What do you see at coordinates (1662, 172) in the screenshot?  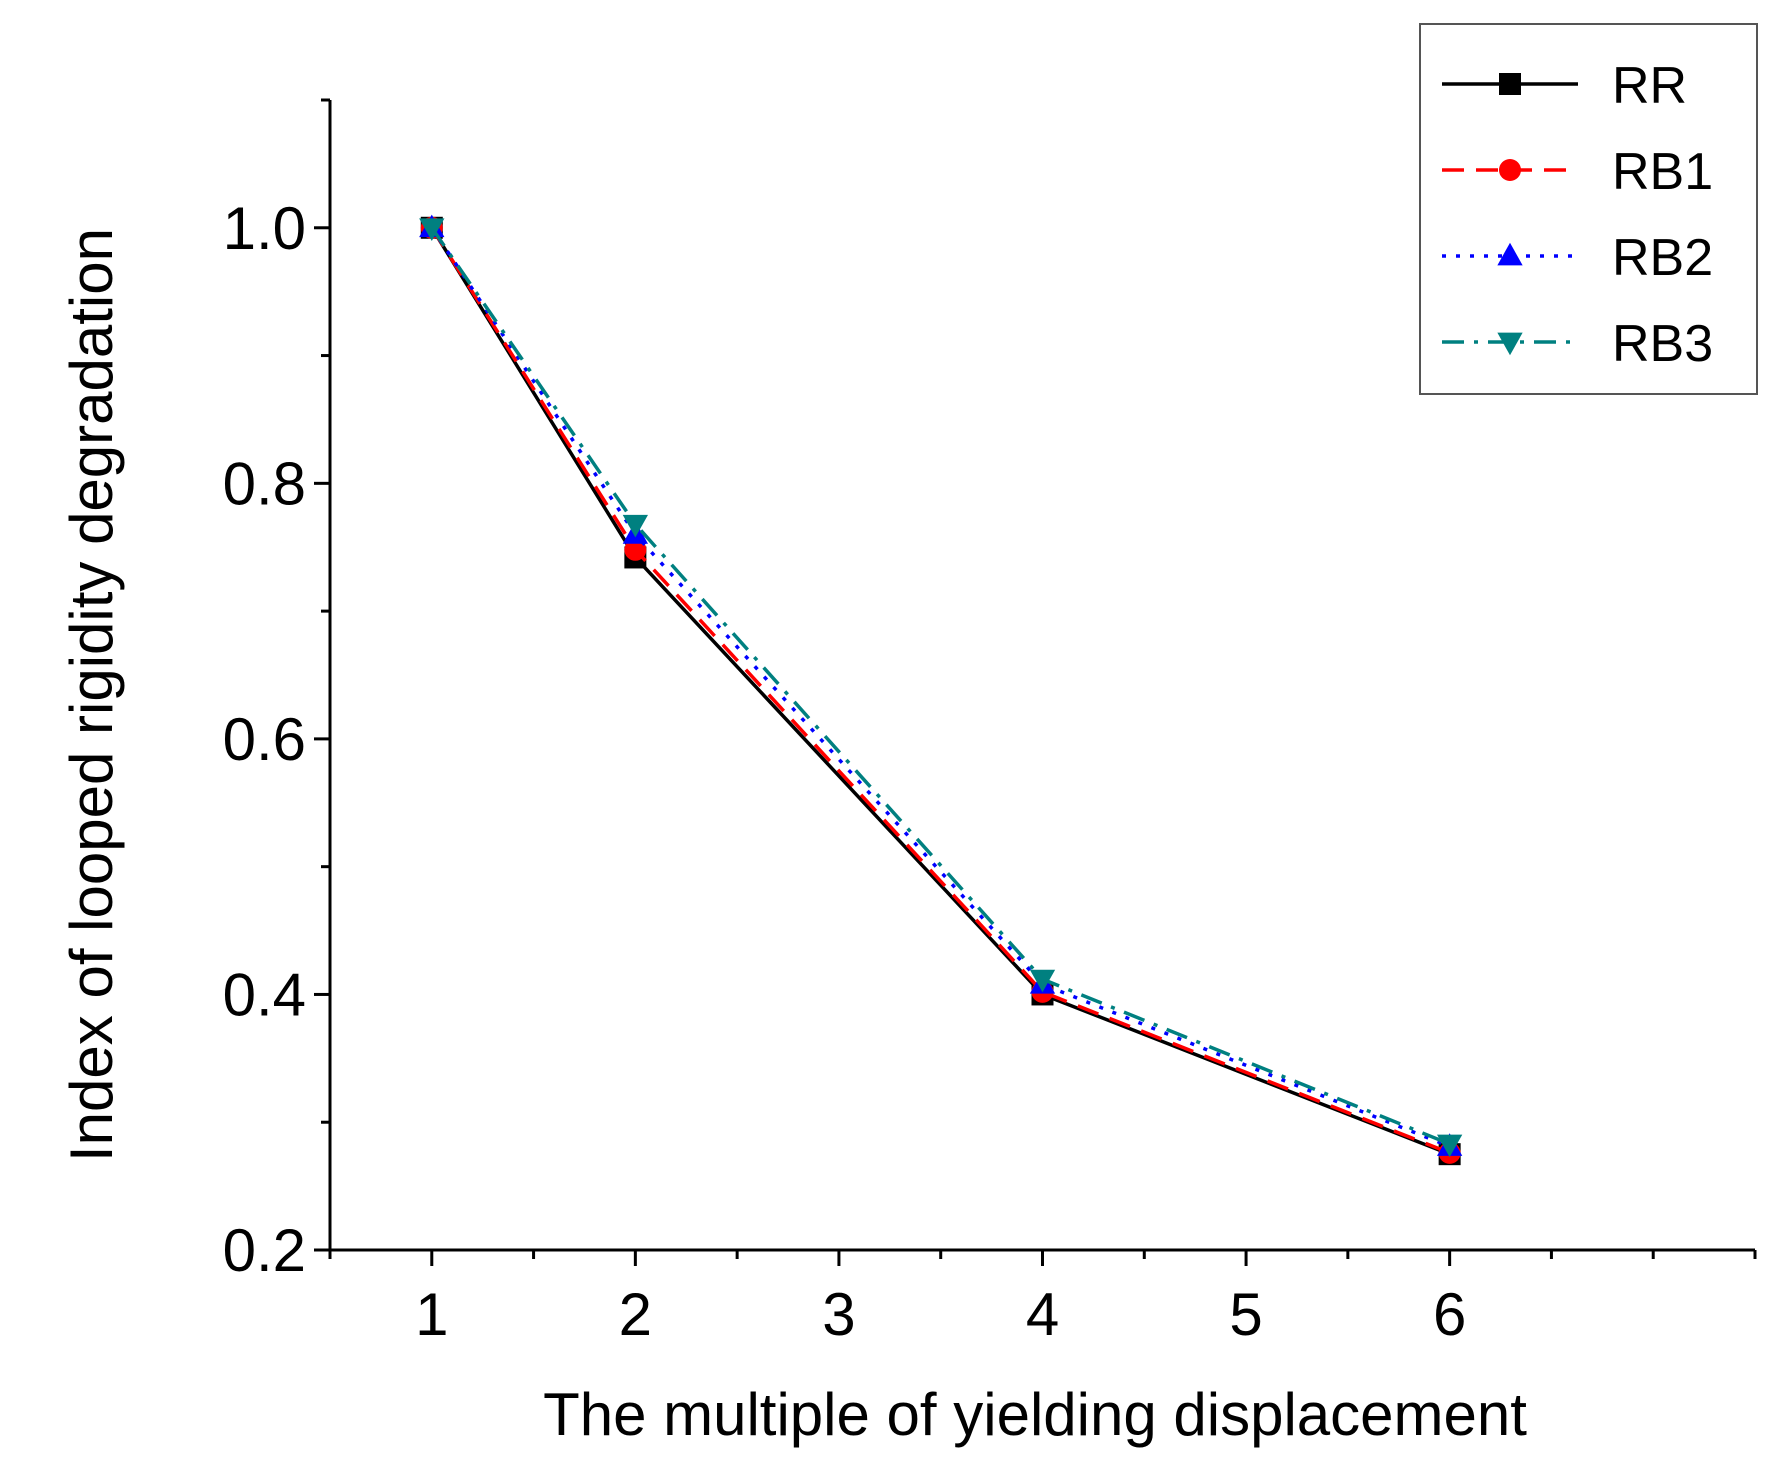 I see `legend-label: RB1` at bounding box center [1662, 172].